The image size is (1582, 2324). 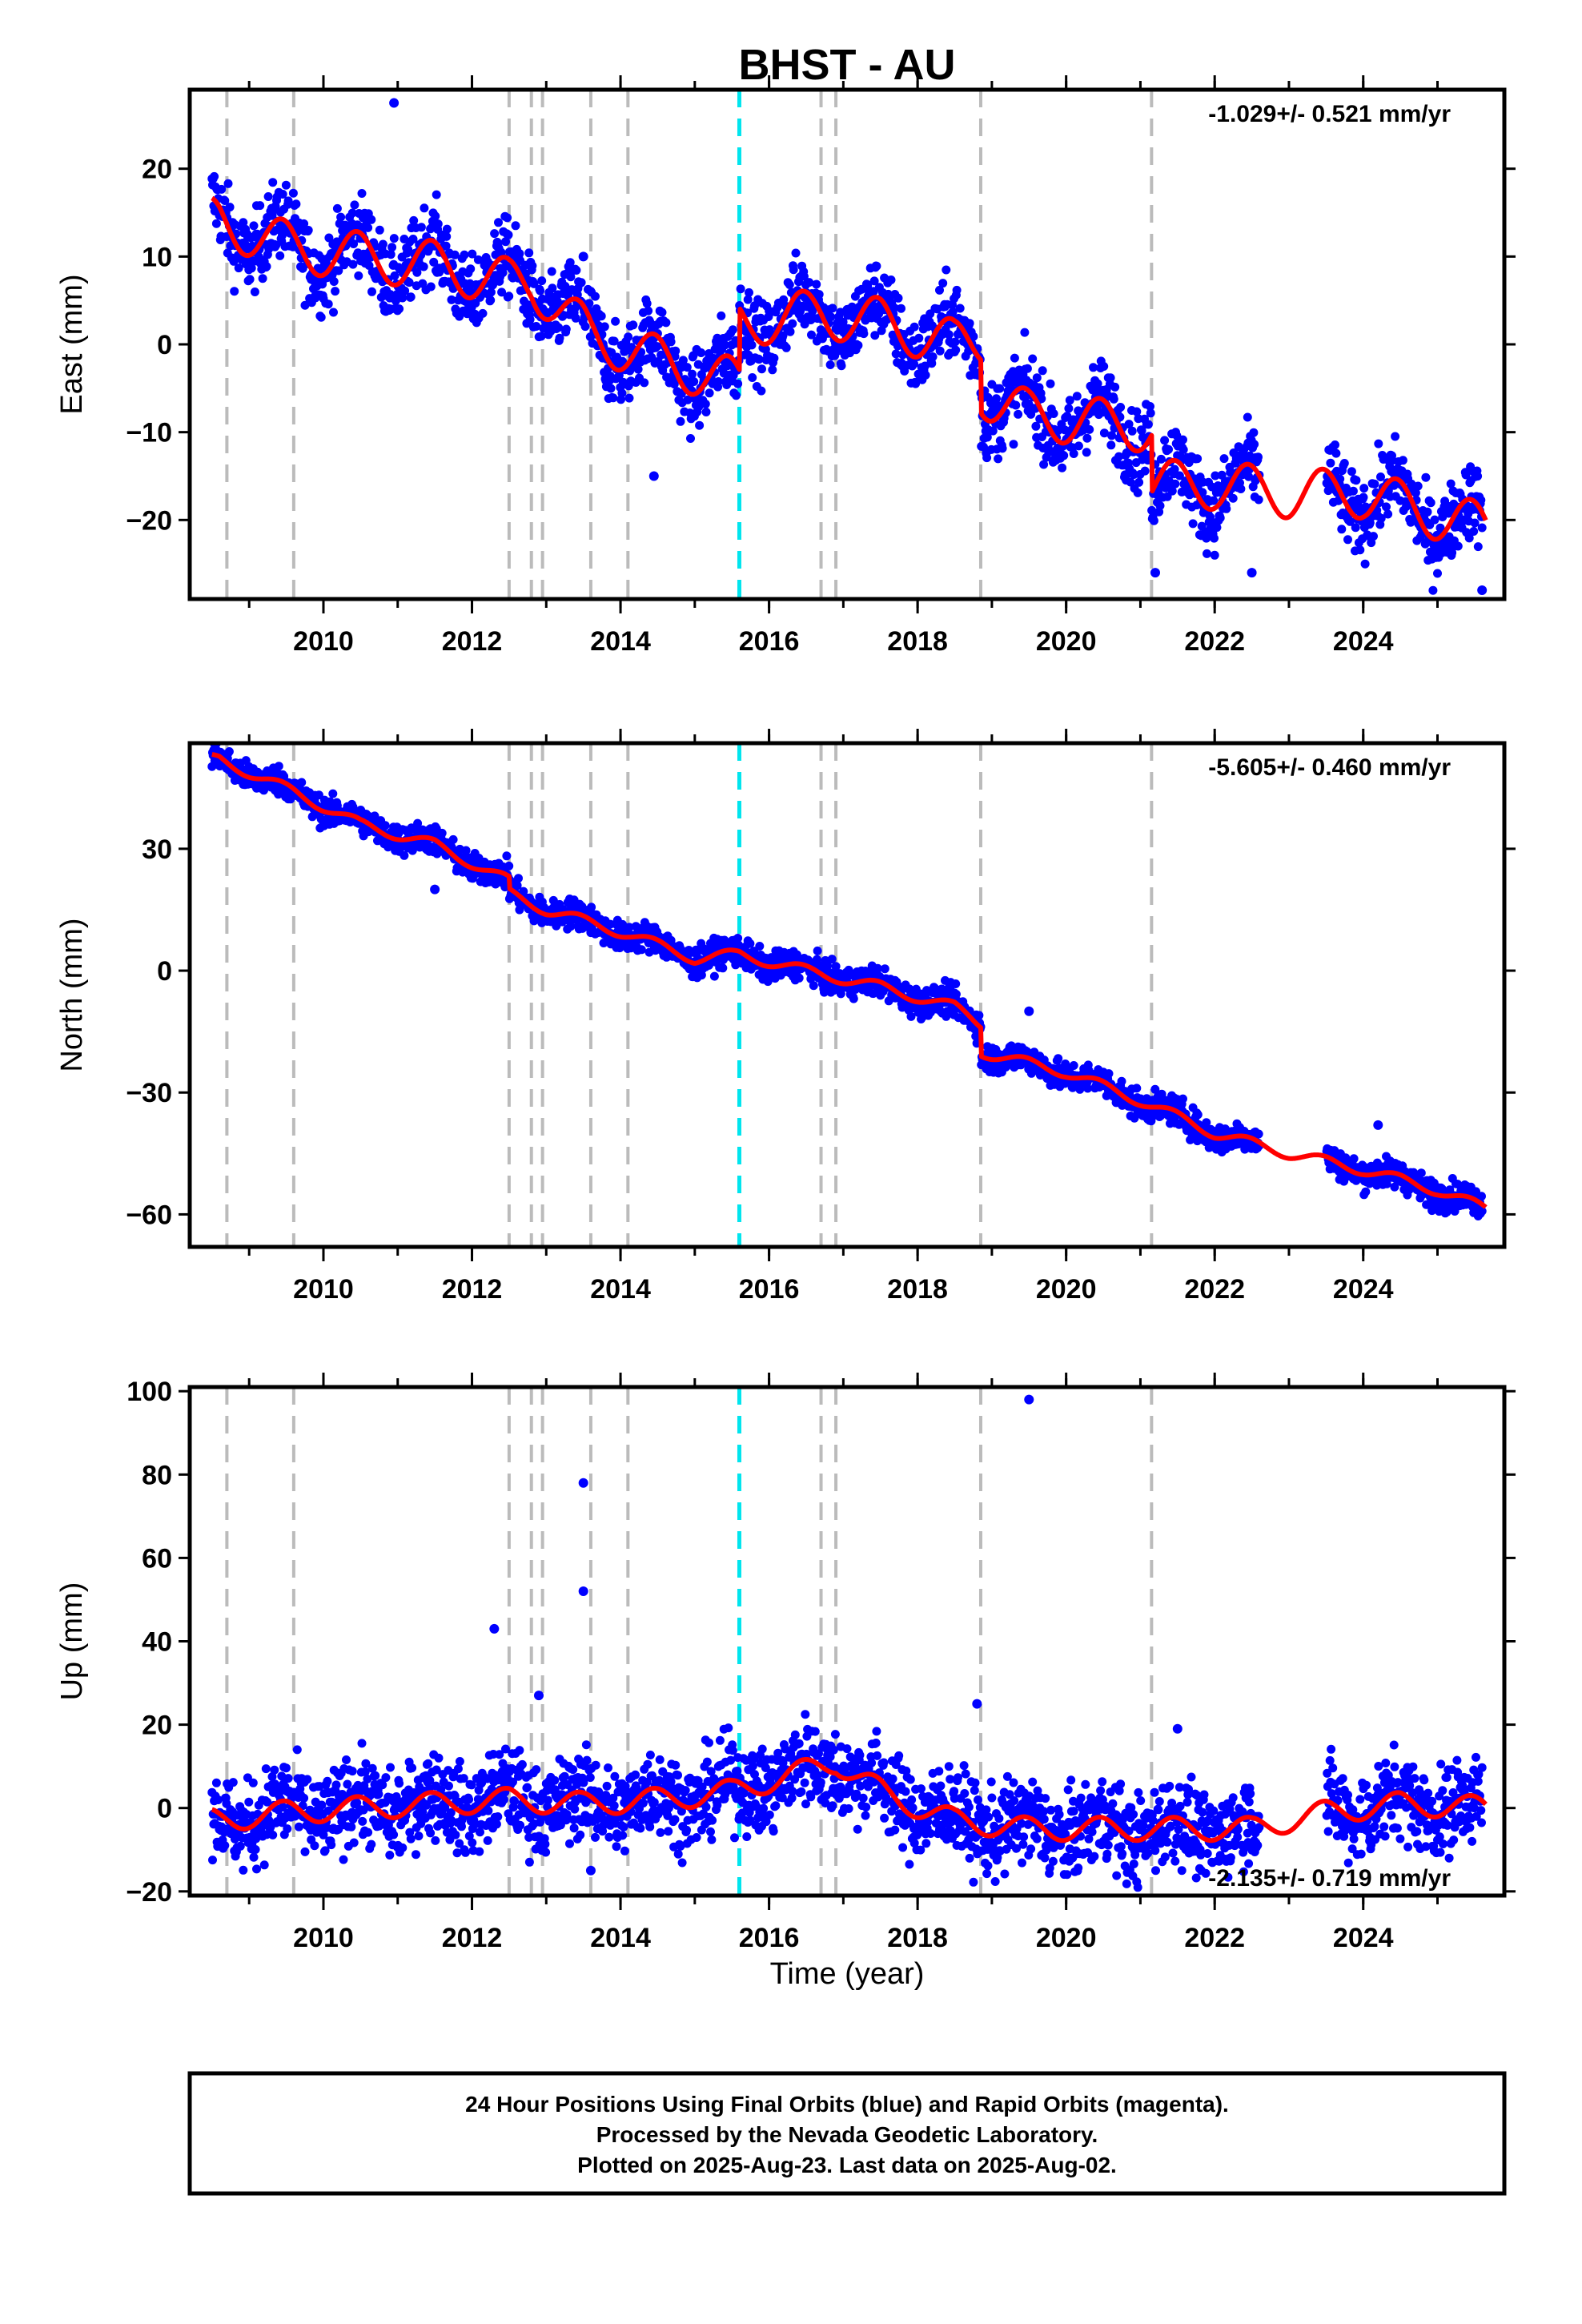 I want to click on y-tick-label: 100, so click(x=149, y=1392).